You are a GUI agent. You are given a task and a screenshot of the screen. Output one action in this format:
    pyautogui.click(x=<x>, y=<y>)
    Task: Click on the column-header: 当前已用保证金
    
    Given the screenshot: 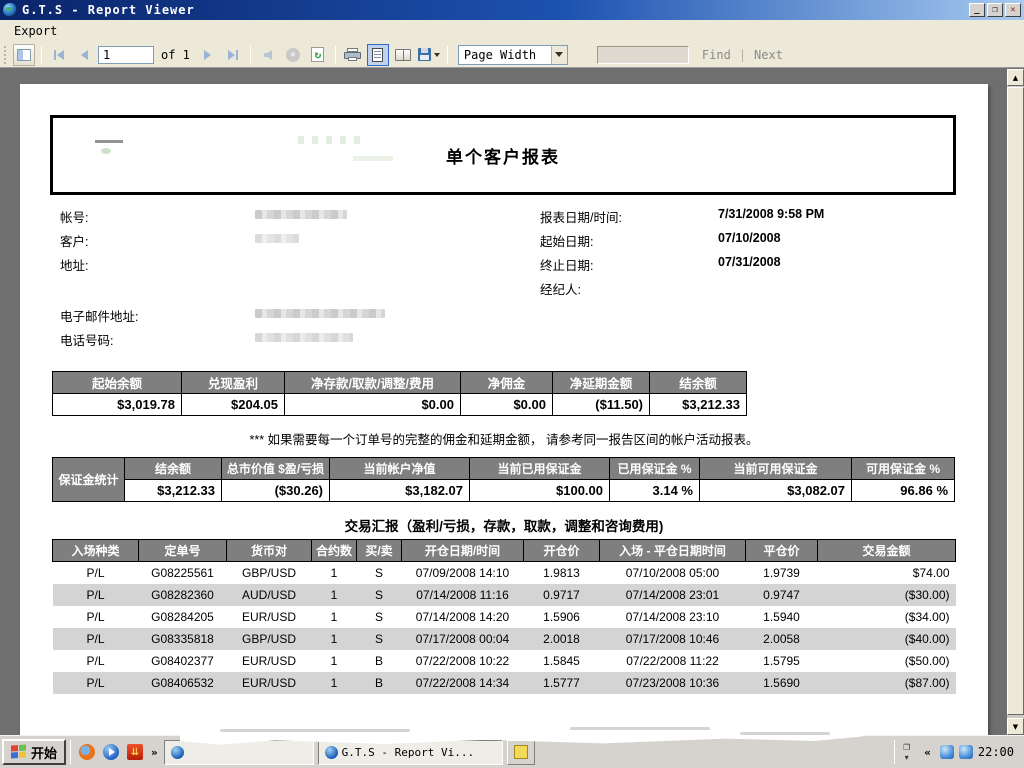 What is the action you would take?
    pyautogui.click(x=539, y=468)
    